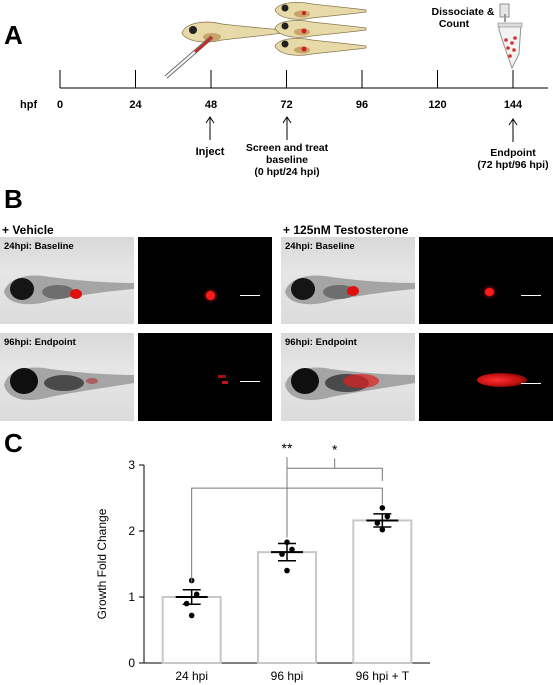  What do you see at coordinates (286, 79) in the screenshot?
I see `timeline-ticks` at bounding box center [286, 79].